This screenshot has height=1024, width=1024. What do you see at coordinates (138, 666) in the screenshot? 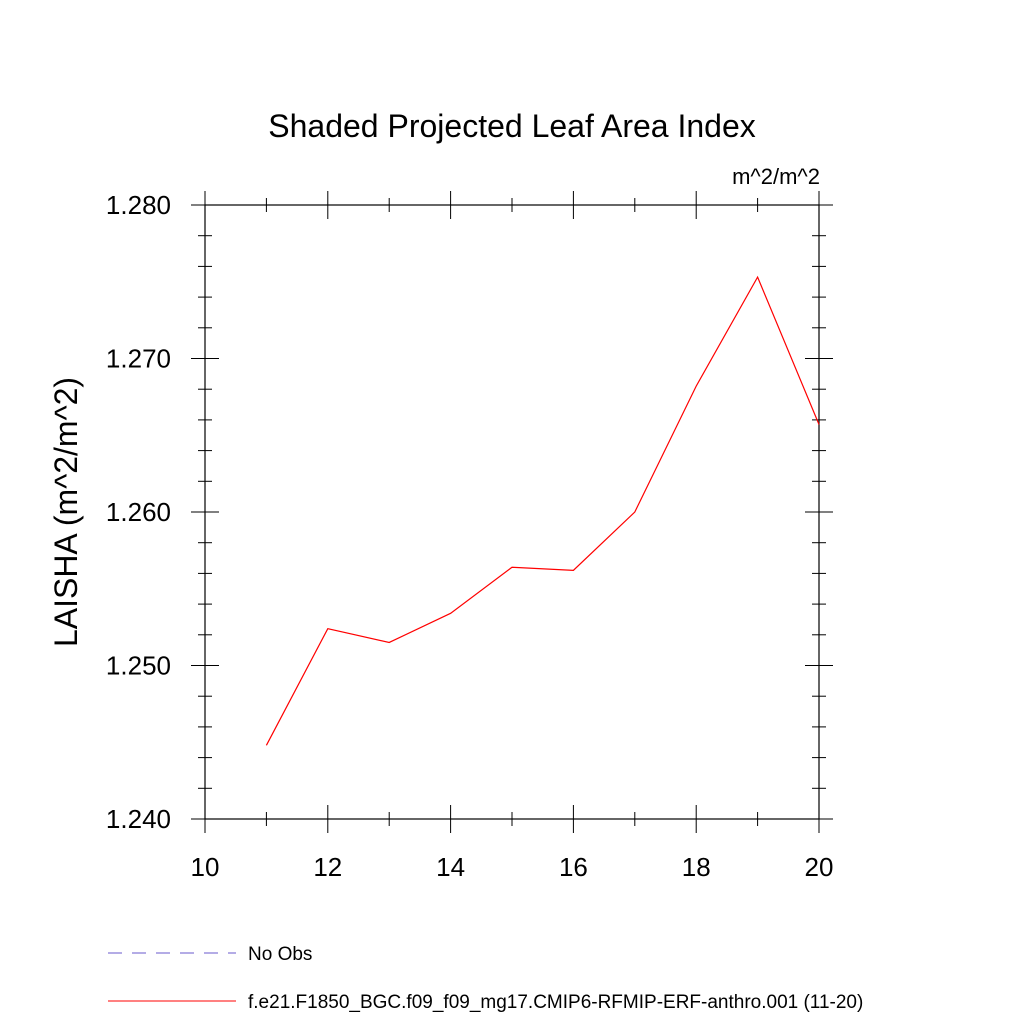
I see `y-tick-label: 1.250` at bounding box center [138, 666].